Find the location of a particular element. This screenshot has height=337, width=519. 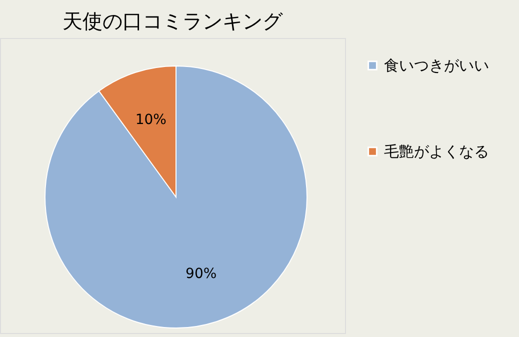

chart-title: 天使の口コミランキング is located at coordinates (173, 21).